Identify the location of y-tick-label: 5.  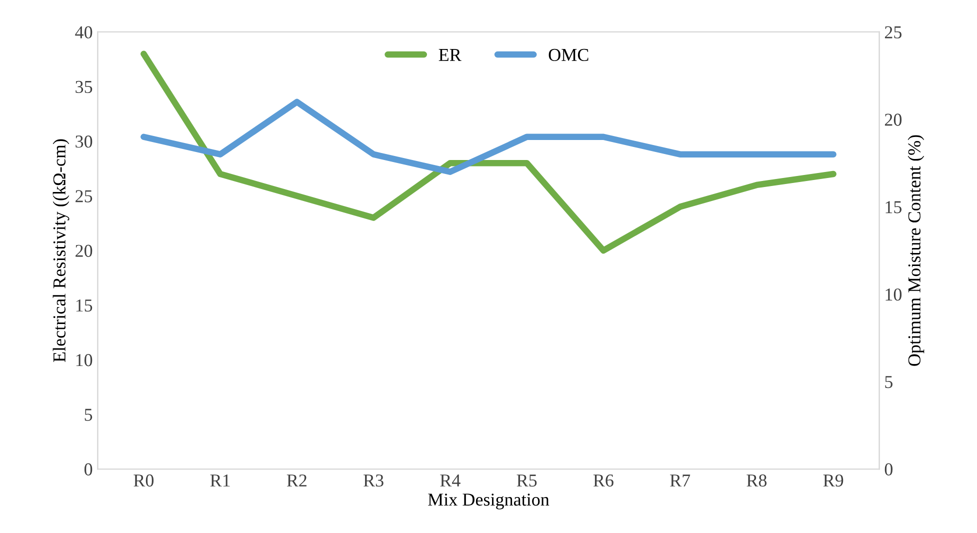
(88, 414).